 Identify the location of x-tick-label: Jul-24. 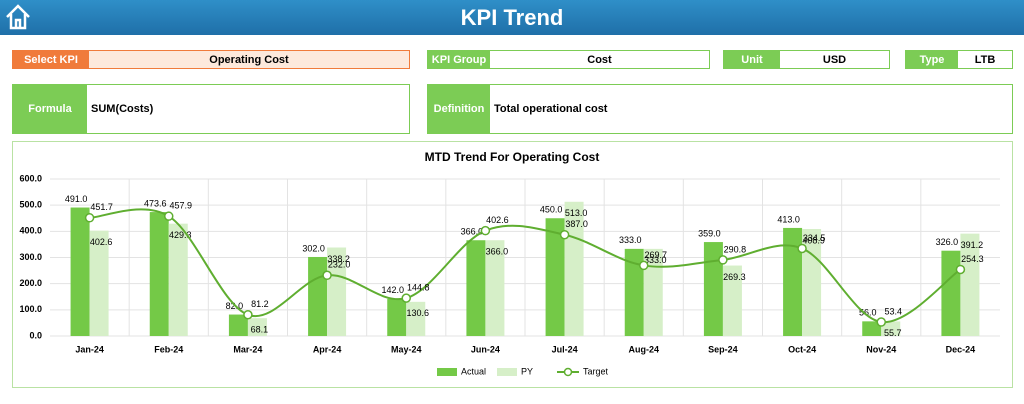
(565, 349).